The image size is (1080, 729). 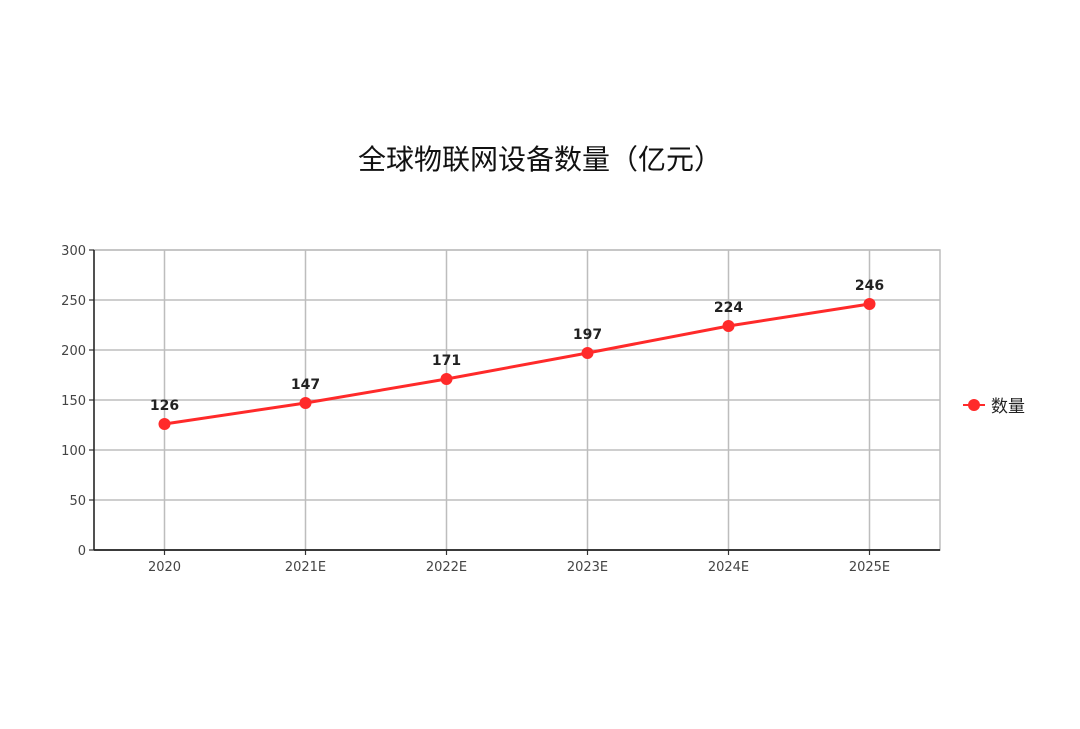 What do you see at coordinates (974, 404) in the screenshot?
I see `legend-marker-icon` at bounding box center [974, 404].